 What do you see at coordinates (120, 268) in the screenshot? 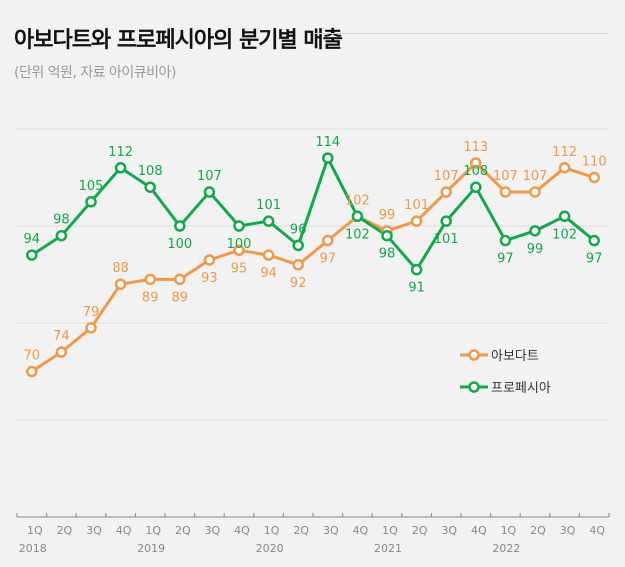
I see `data-label: 88` at bounding box center [120, 268].